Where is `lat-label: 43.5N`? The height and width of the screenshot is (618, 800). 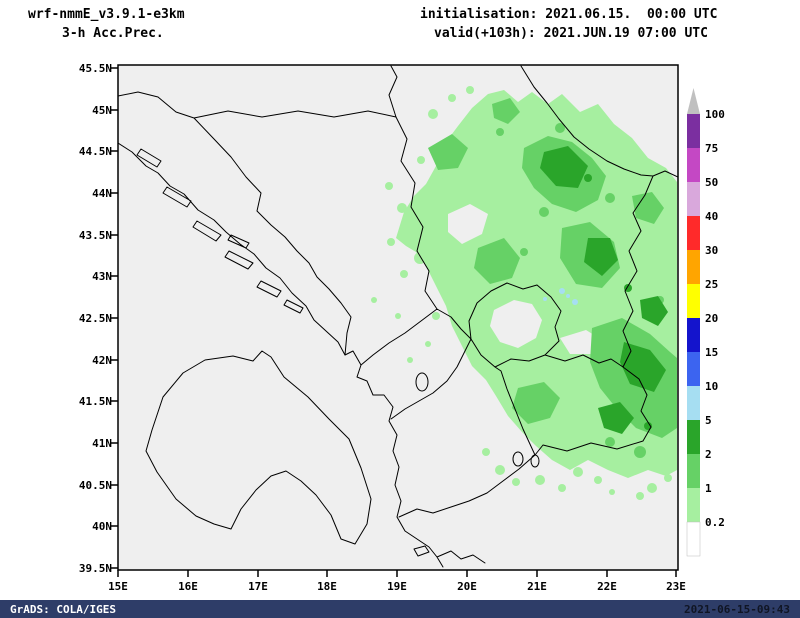
lat-label: 43.5N is located at coordinates (95, 235).